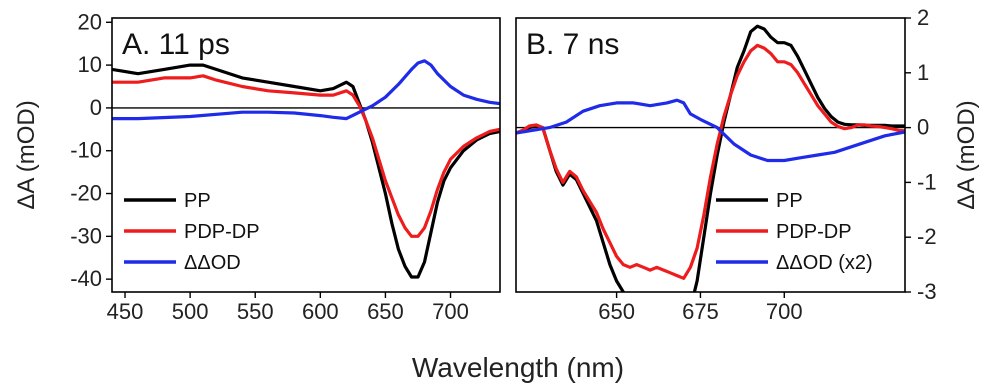  I want to click on panel-b-legend-label: PDP-DP, so click(814, 232).